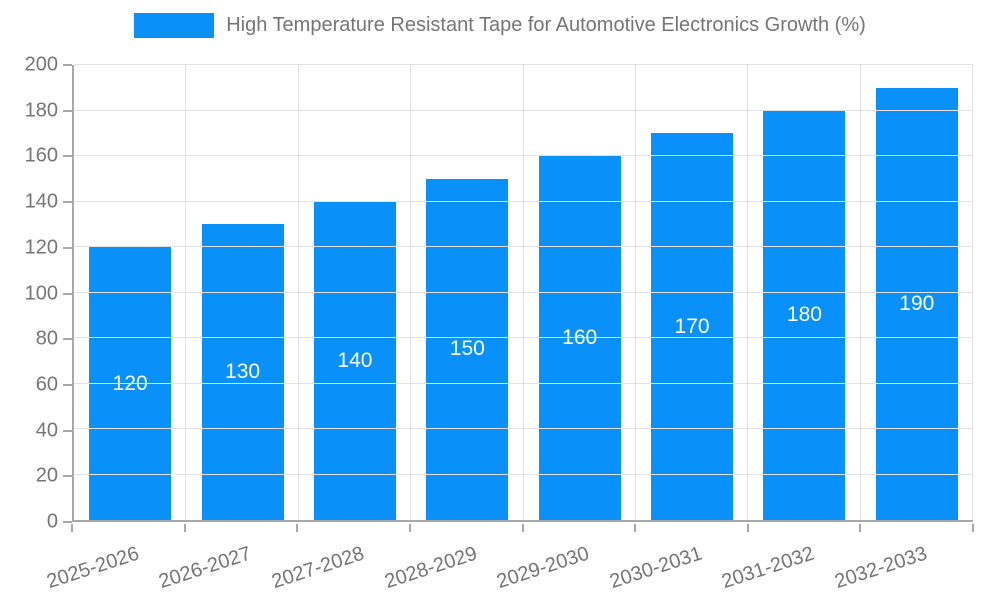  What do you see at coordinates (318, 568) in the screenshot?
I see `x-axis-label: 2027-2028` at bounding box center [318, 568].